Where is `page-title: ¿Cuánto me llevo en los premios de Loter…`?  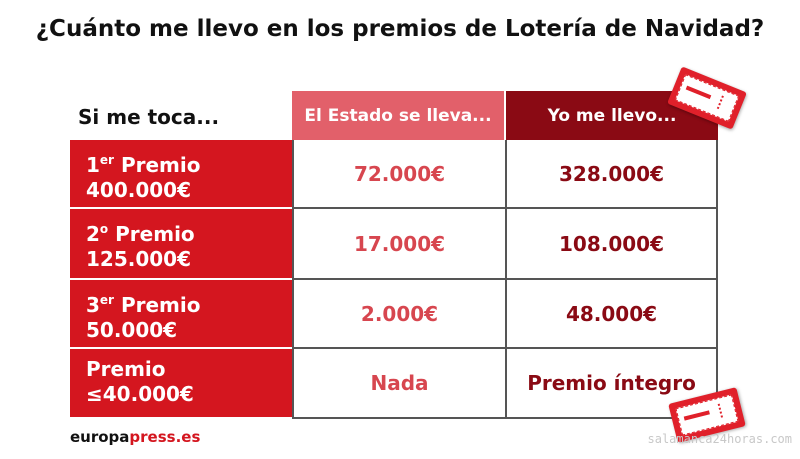
page-title: ¿Cuánto me llevo en los premios de Loter… is located at coordinates (400, 29).